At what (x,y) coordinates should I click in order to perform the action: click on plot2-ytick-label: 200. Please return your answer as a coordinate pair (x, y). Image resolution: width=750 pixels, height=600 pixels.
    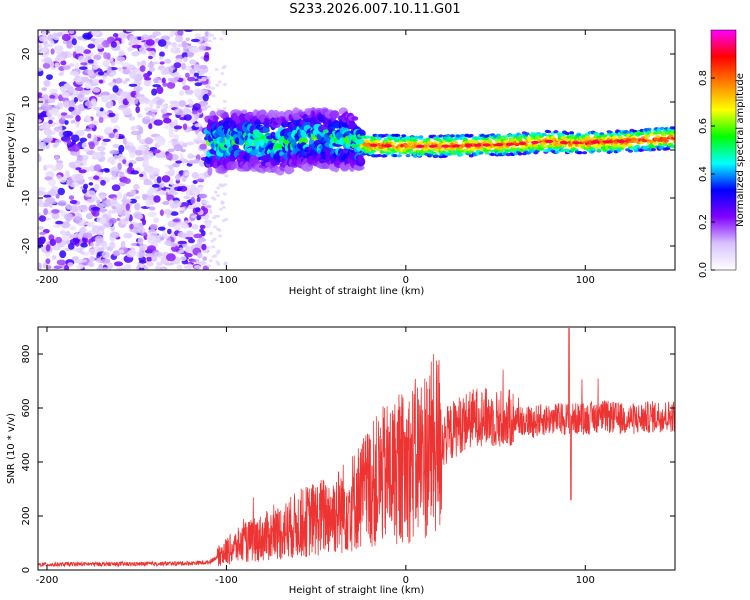
    Looking at the image, I should click on (26, 515).